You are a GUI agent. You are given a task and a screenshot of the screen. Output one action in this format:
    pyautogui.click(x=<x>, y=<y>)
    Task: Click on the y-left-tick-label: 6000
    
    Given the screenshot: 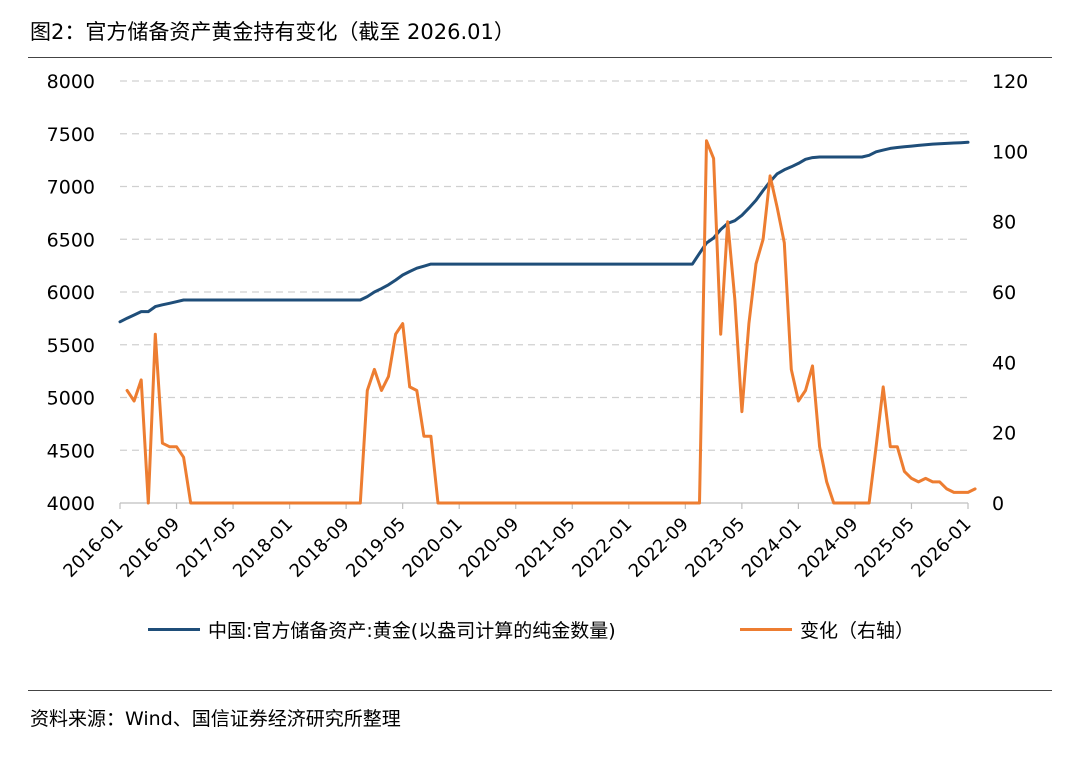 What is the action you would take?
    pyautogui.click(x=71, y=293)
    